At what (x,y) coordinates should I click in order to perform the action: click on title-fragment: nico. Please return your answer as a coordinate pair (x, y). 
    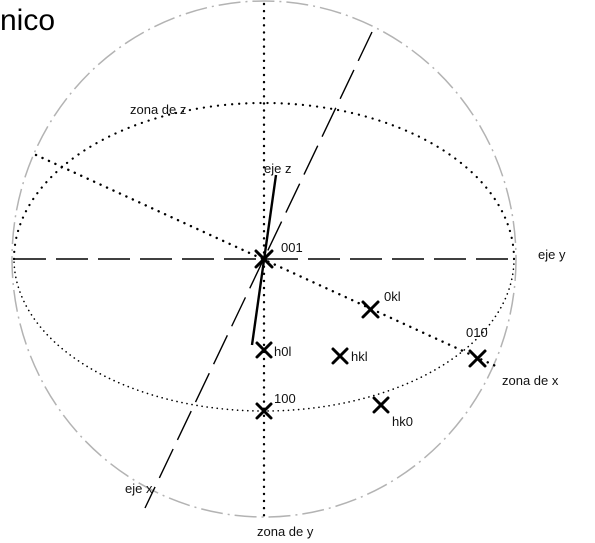
    Looking at the image, I should click on (27, 20).